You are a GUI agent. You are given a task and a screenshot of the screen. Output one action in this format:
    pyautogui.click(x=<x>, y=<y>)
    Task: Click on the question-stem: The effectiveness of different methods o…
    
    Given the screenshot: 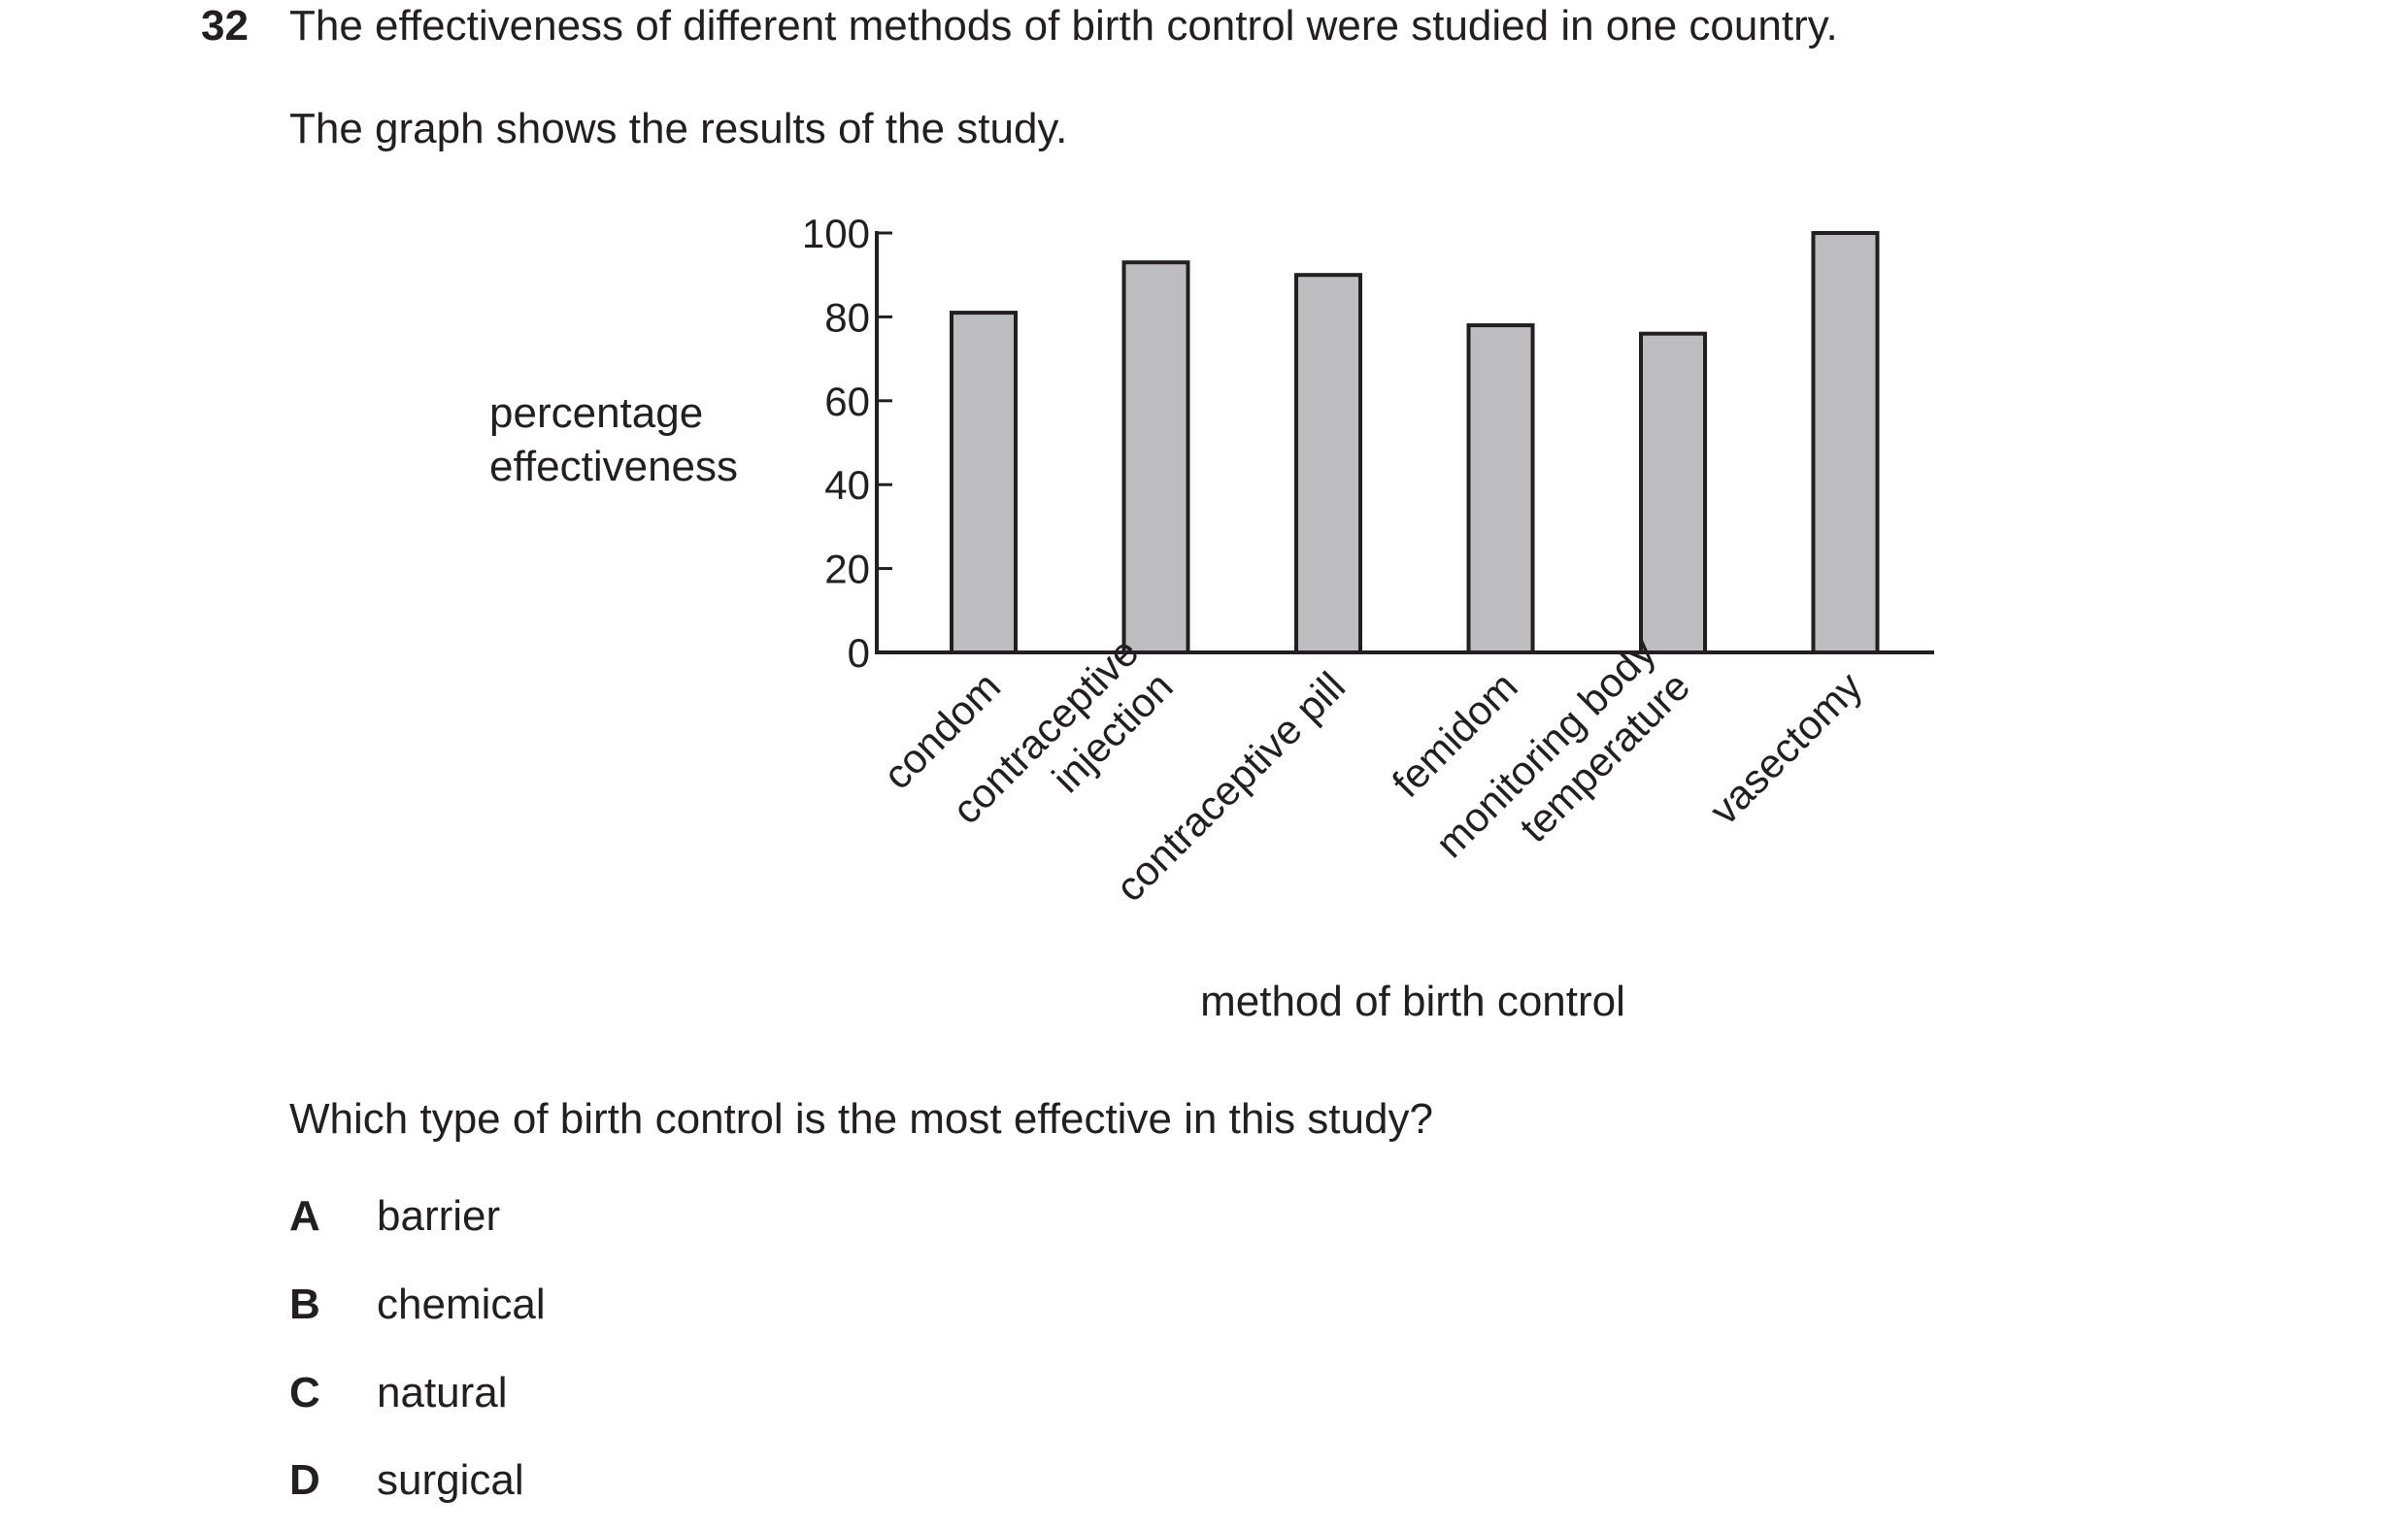 What is the action you would take?
    pyautogui.click(x=1064, y=26)
    